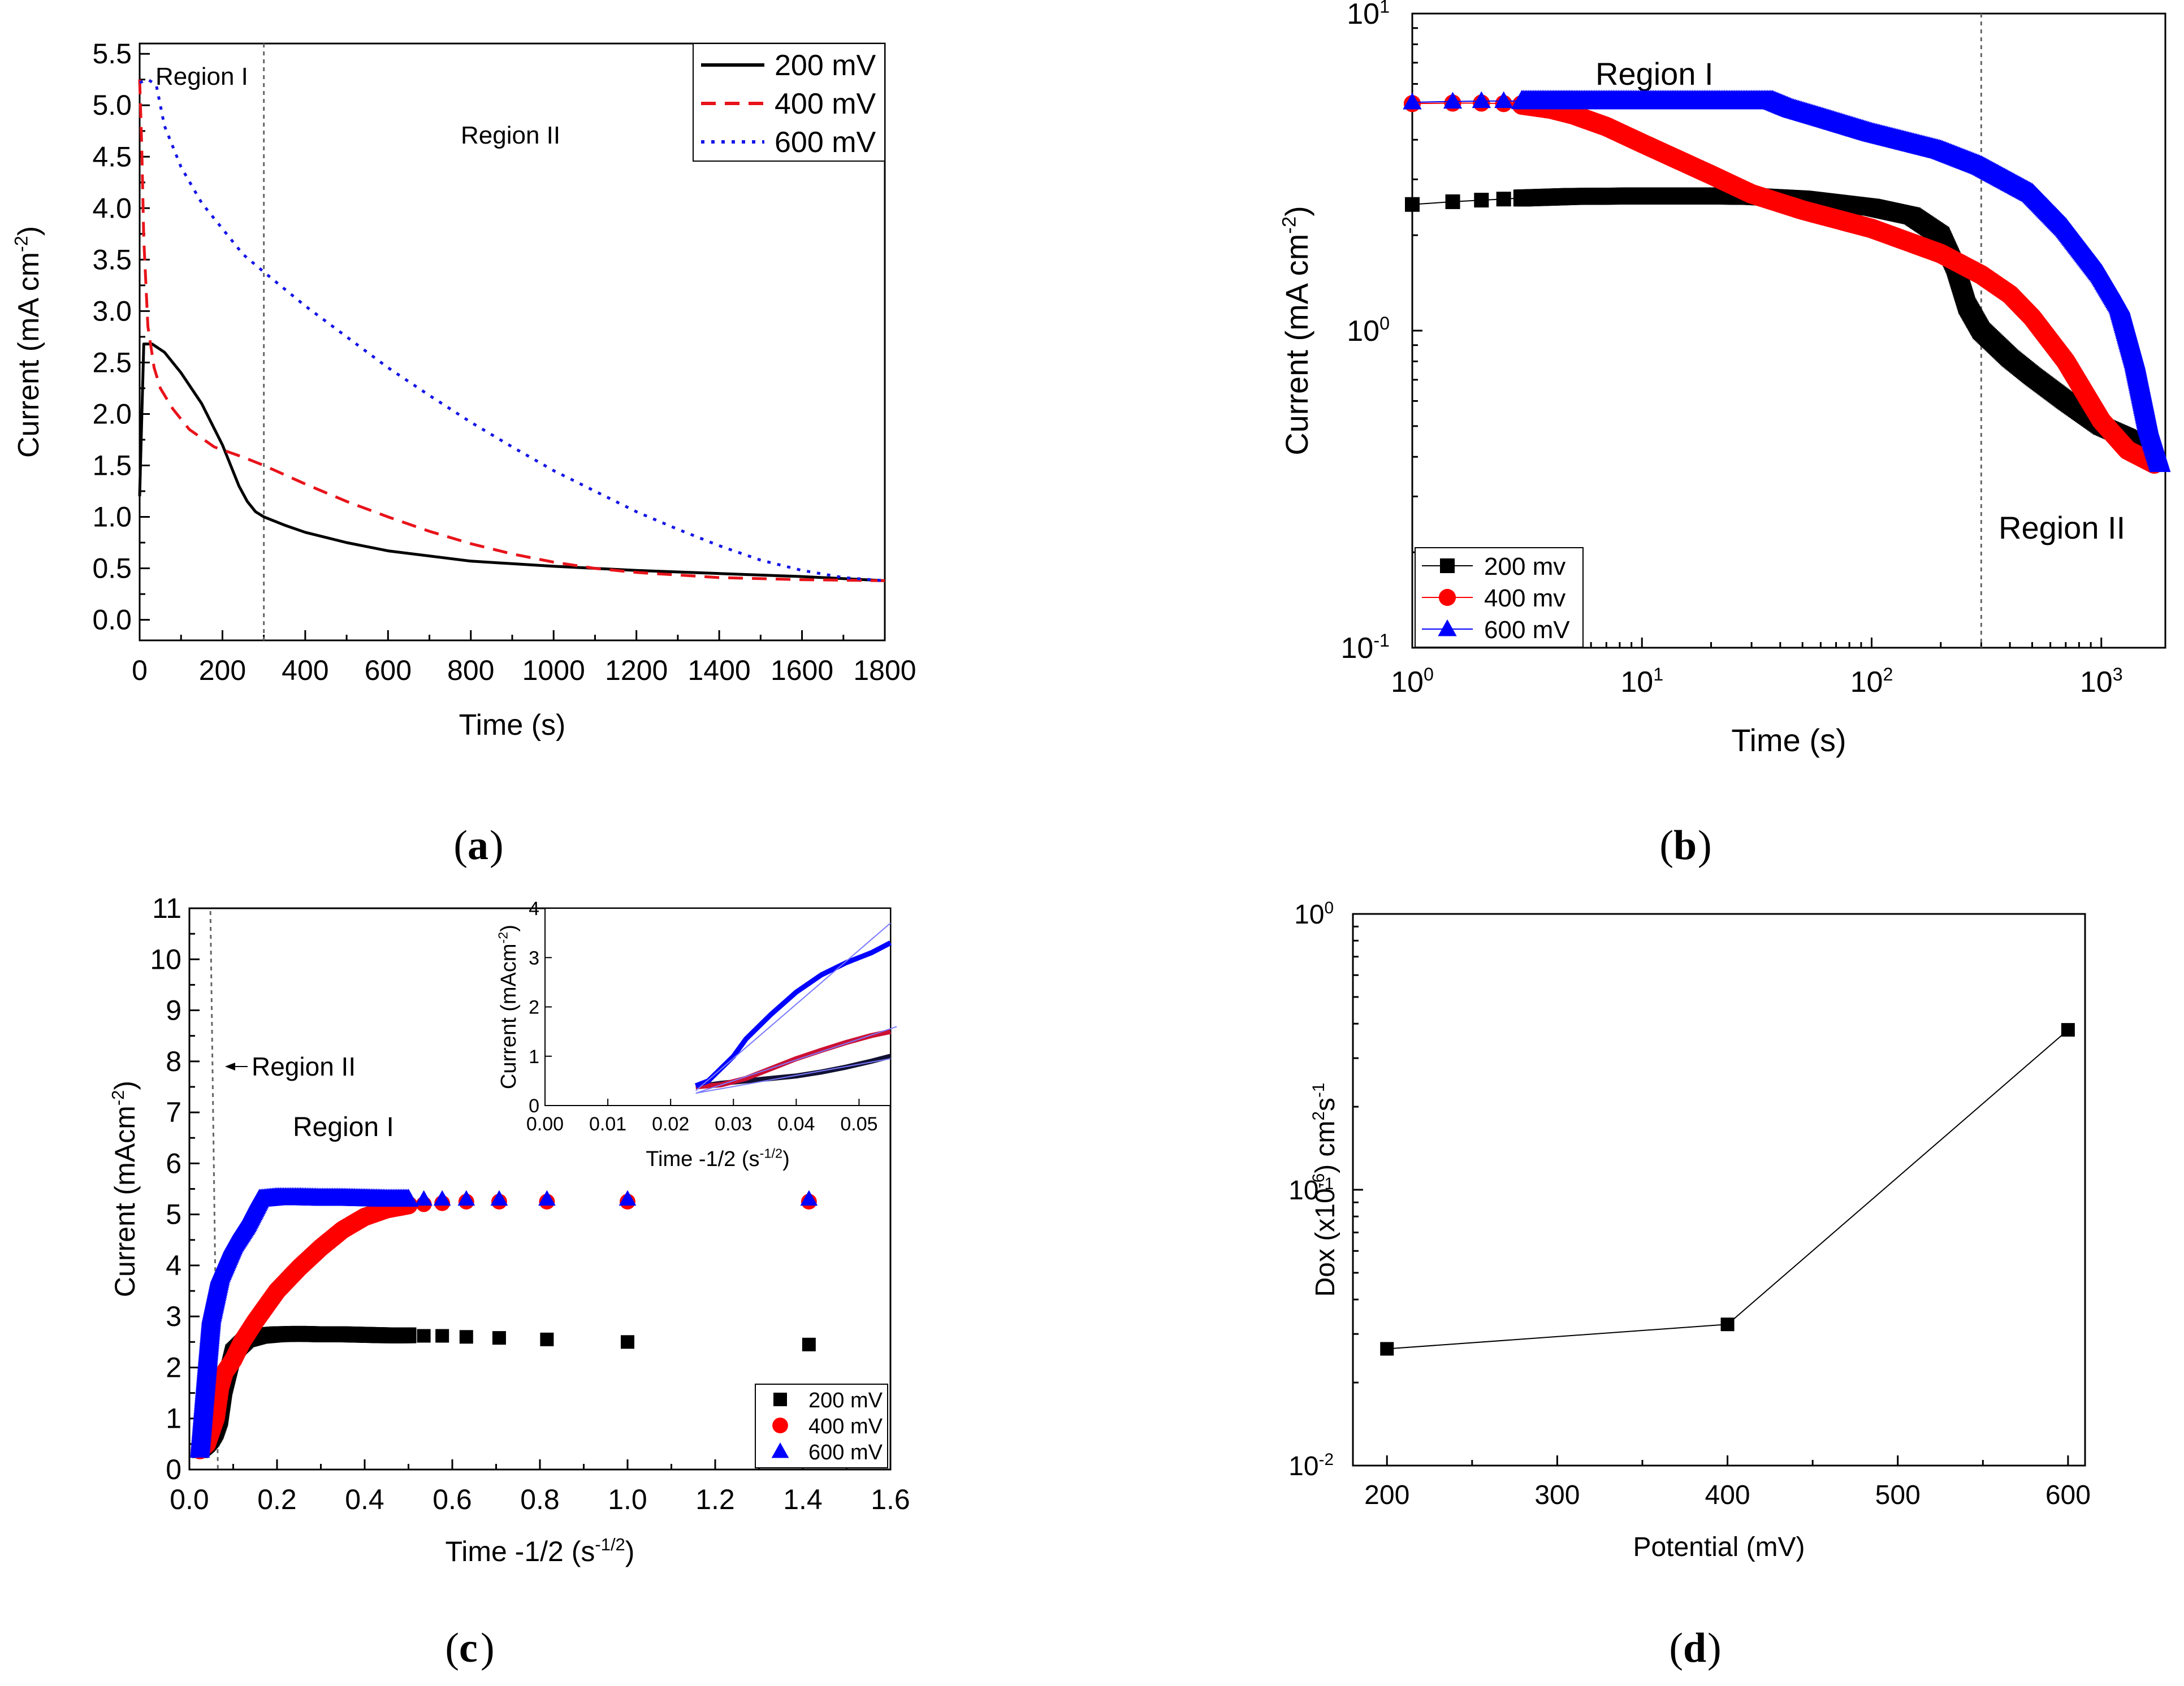 Image resolution: width=2184 pixels, height=1686 pixels. What do you see at coordinates (858, 1124) in the screenshot?
I see `panel-c-inset-xtick-label: 0.05` at bounding box center [858, 1124].